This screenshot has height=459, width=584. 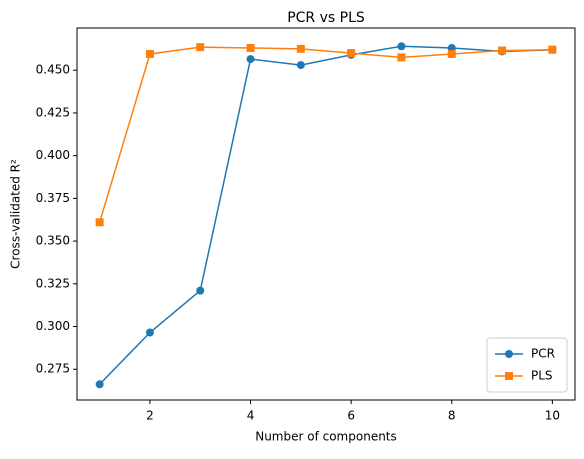 I want to click on x-tick-label: 8, so click(x=452, y=416).